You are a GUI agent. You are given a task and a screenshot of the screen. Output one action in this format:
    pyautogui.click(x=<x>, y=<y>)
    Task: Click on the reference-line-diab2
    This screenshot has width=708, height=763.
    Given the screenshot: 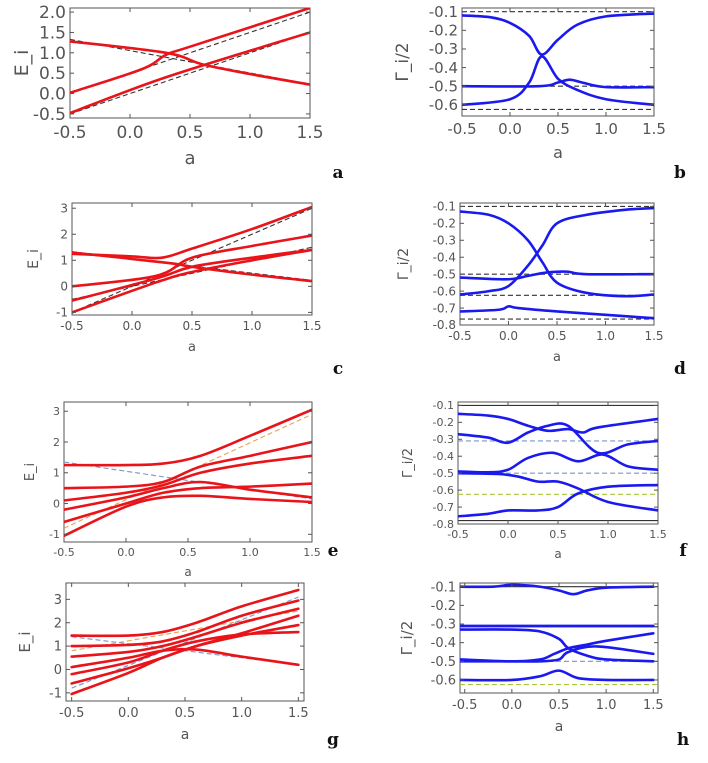 What is the action you would take?
    pyautogui.click(x=190, y=53)
    